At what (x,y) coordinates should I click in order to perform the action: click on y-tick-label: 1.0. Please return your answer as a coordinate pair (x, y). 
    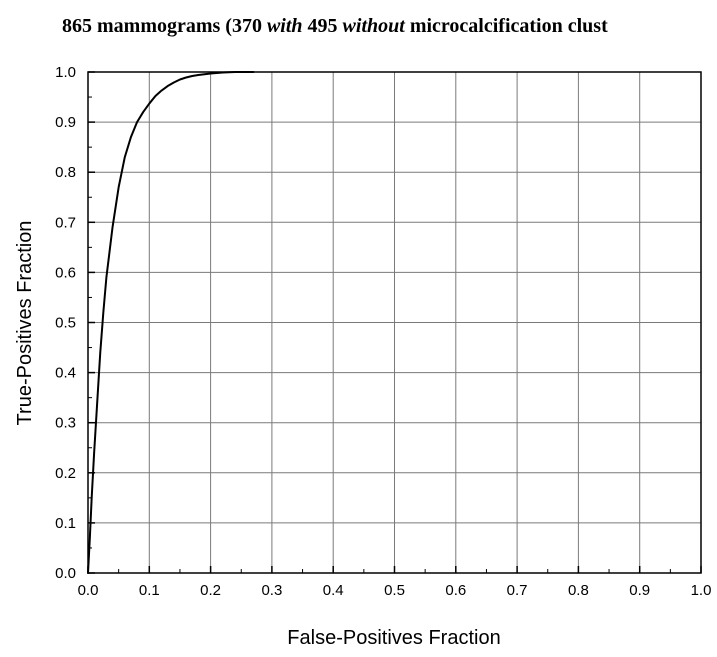
    Looking at the image, I should click on (65, 72).